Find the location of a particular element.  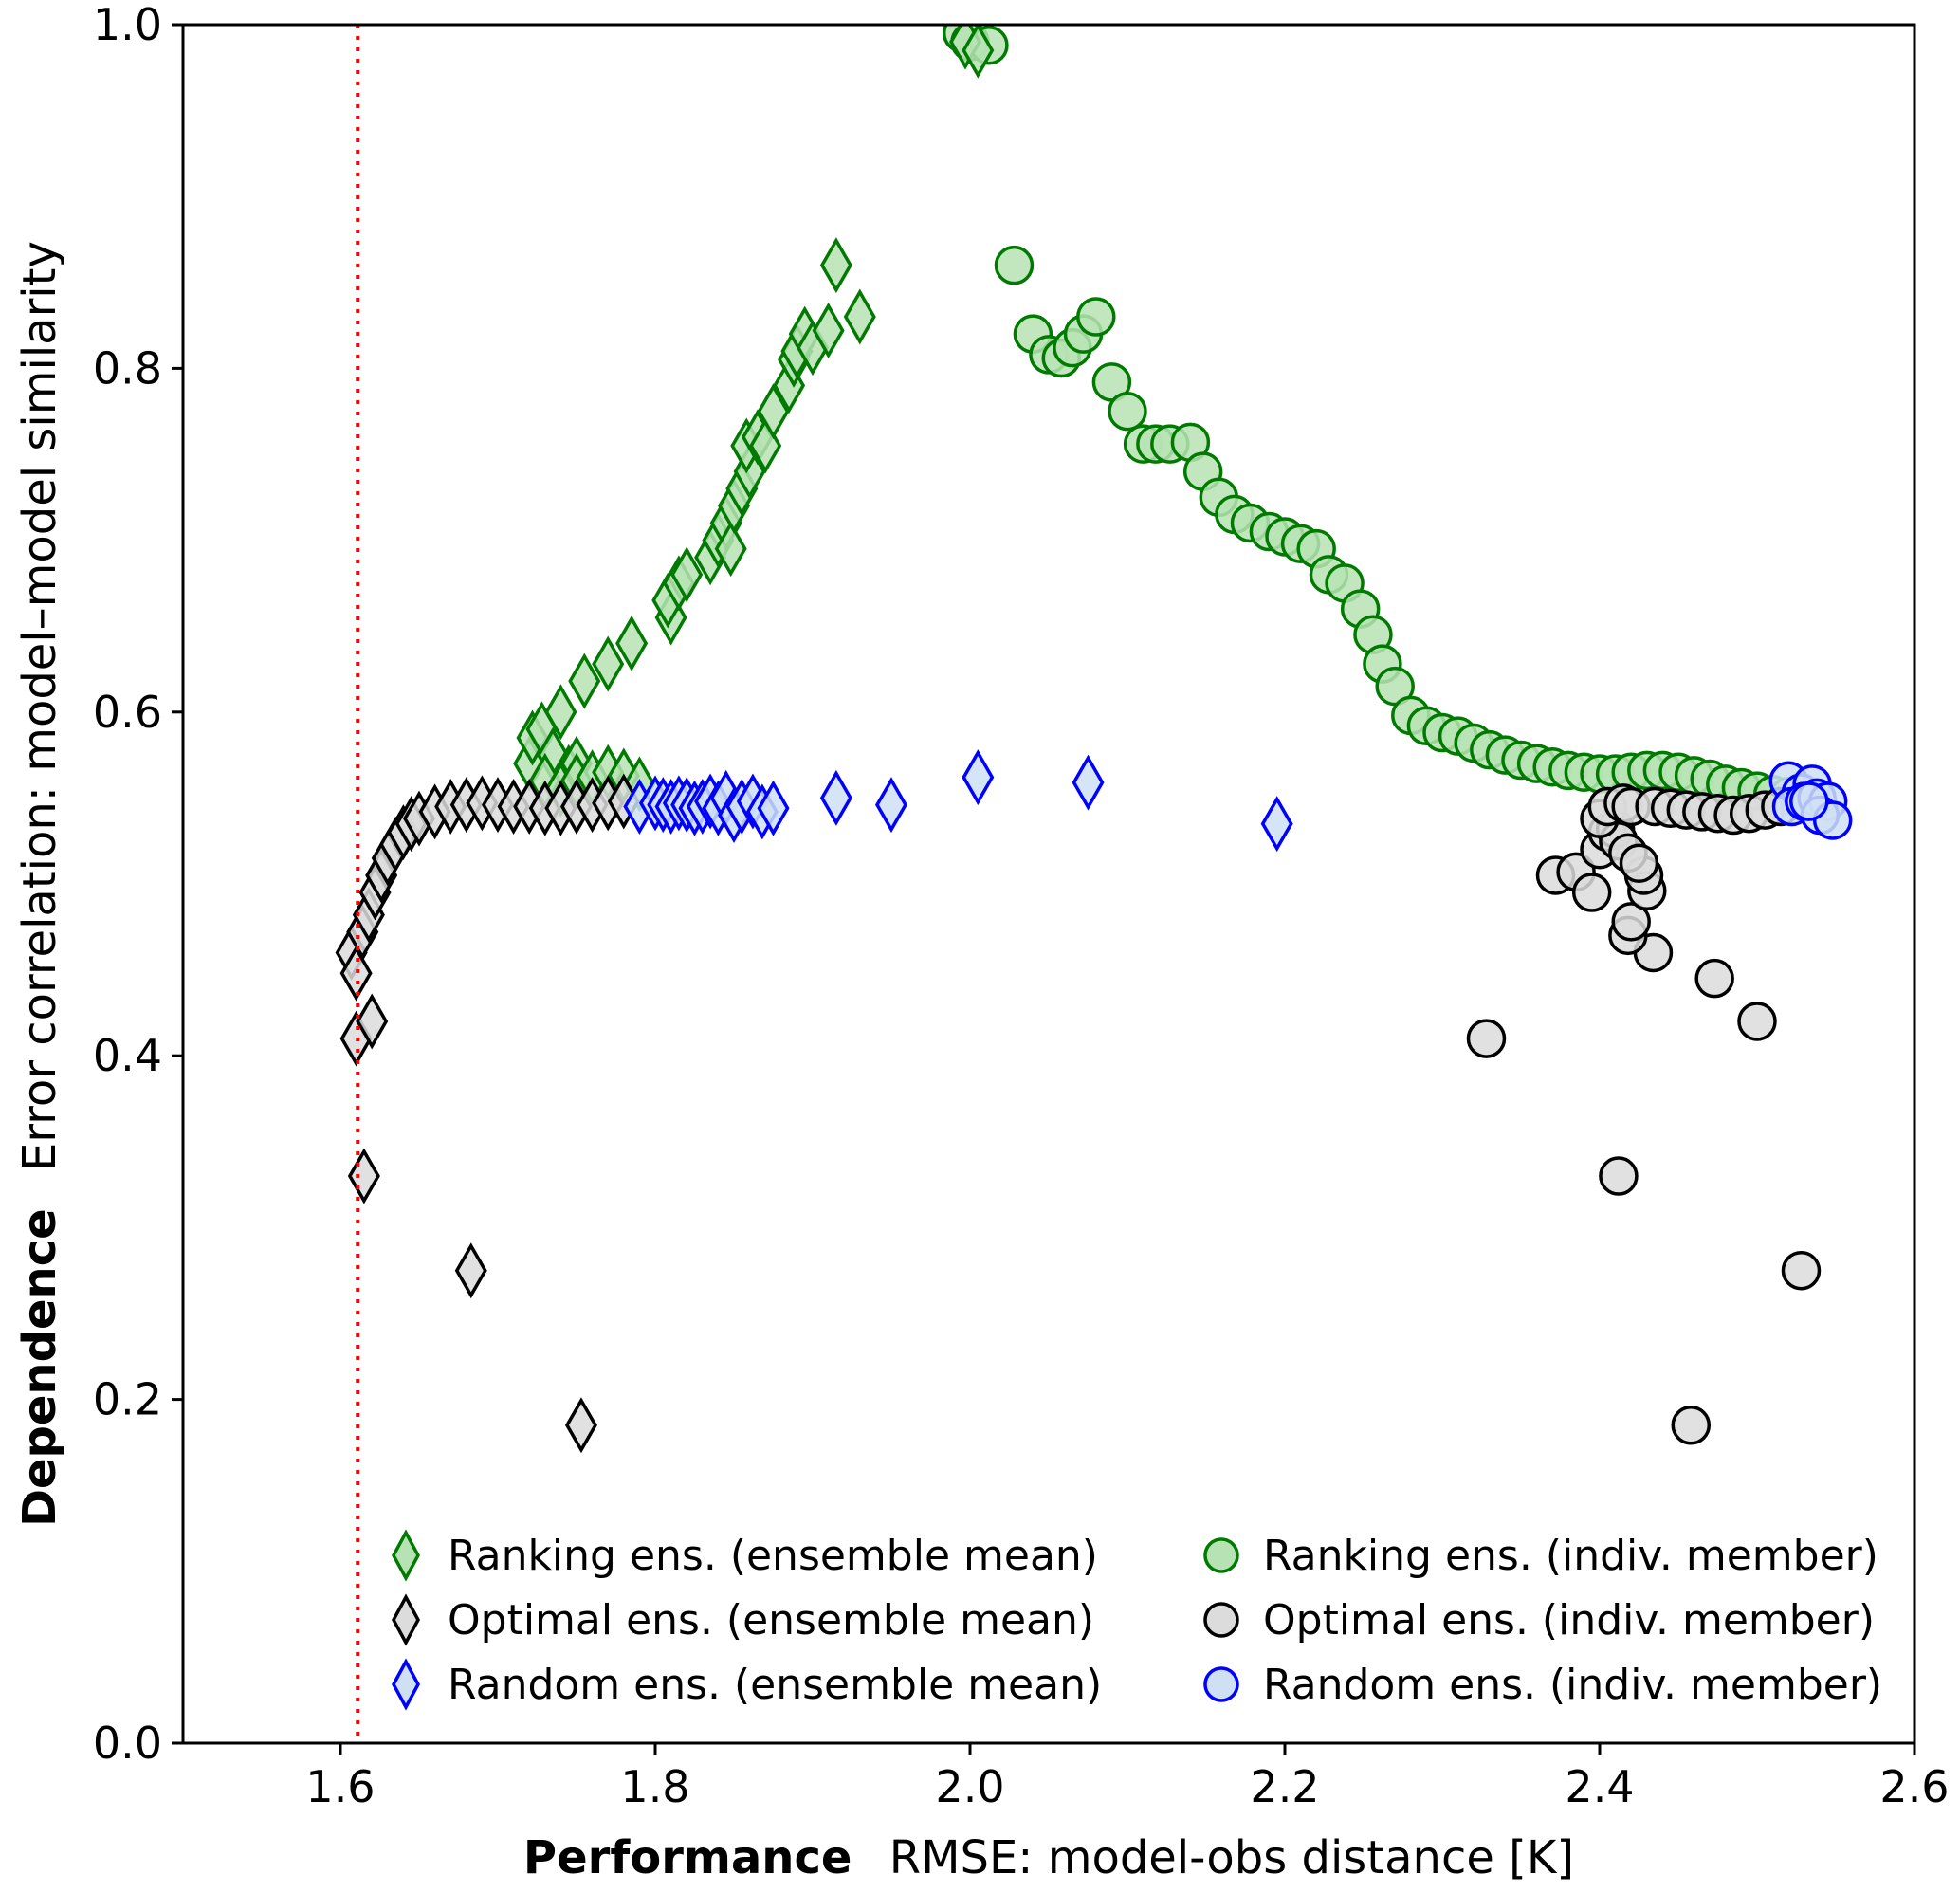

y-tick-label: 0.8 is located at coordinates (127, 368).